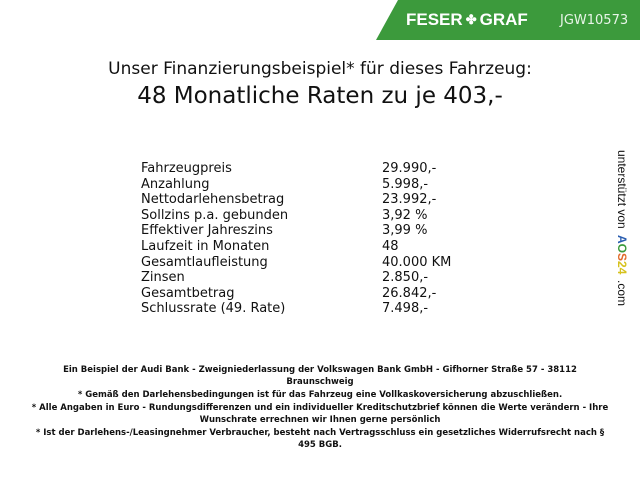  What do you see at coordinates (296, 278) in the screenshot?
I see `table-row: Zinsen 2.850,-` at bounding box center [296, 278].